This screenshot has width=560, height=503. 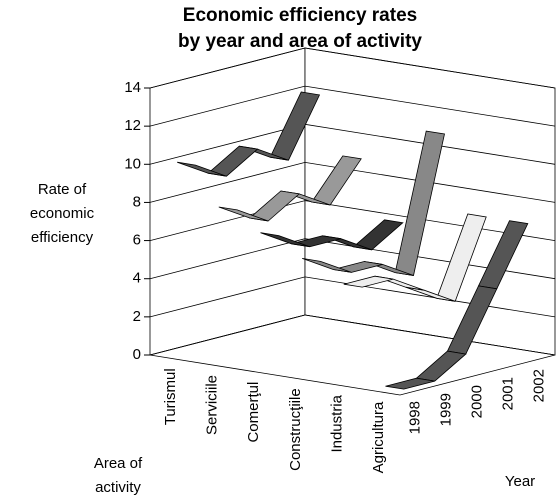 I want to click on z-tick-label: 2002, so click(x=538, y=385).